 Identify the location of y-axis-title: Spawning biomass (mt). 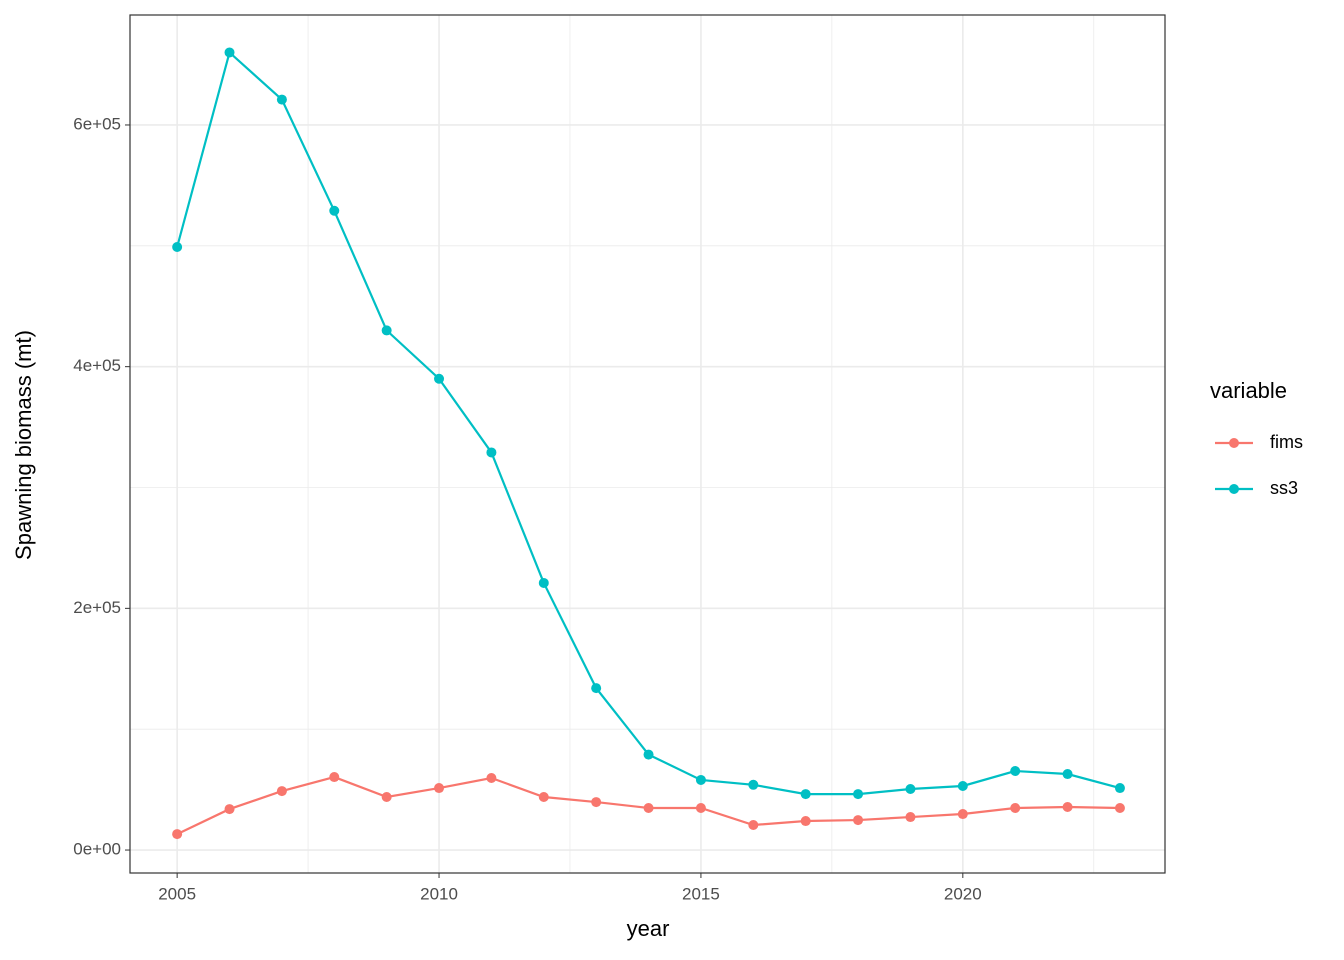
(23, 445).